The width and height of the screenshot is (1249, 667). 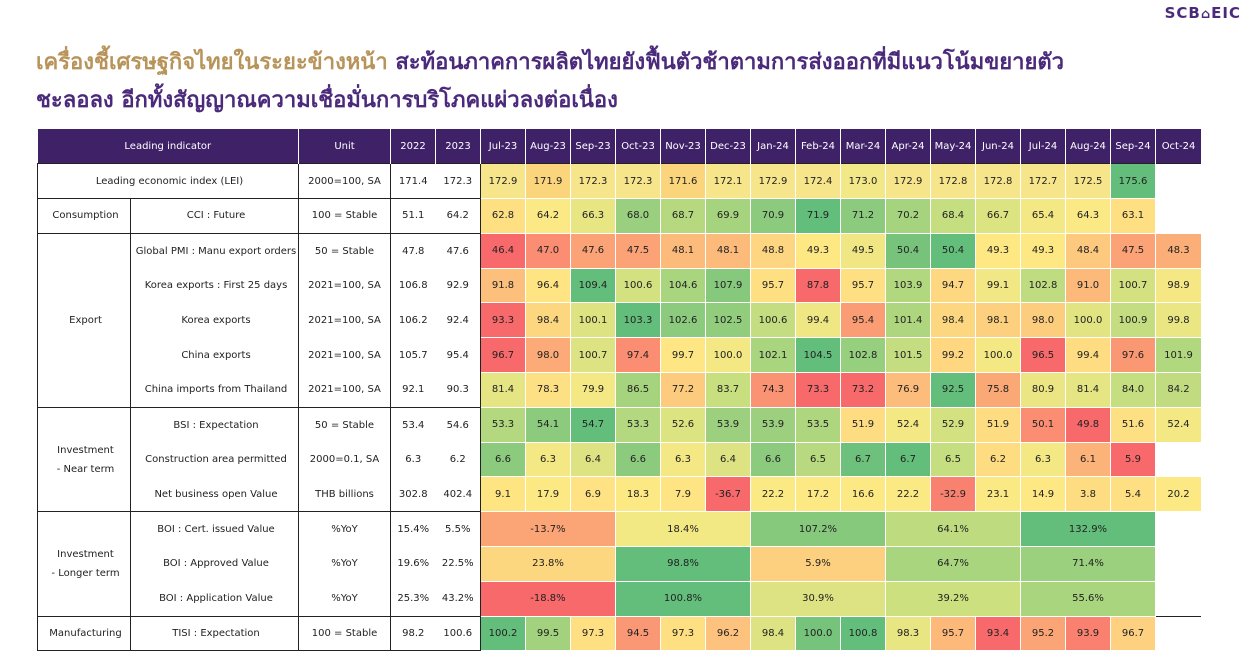 What do you see at coordinates (773, 216) in the screenshot?
I see `value-cell: 70.9` at bounding box center [773, 216].